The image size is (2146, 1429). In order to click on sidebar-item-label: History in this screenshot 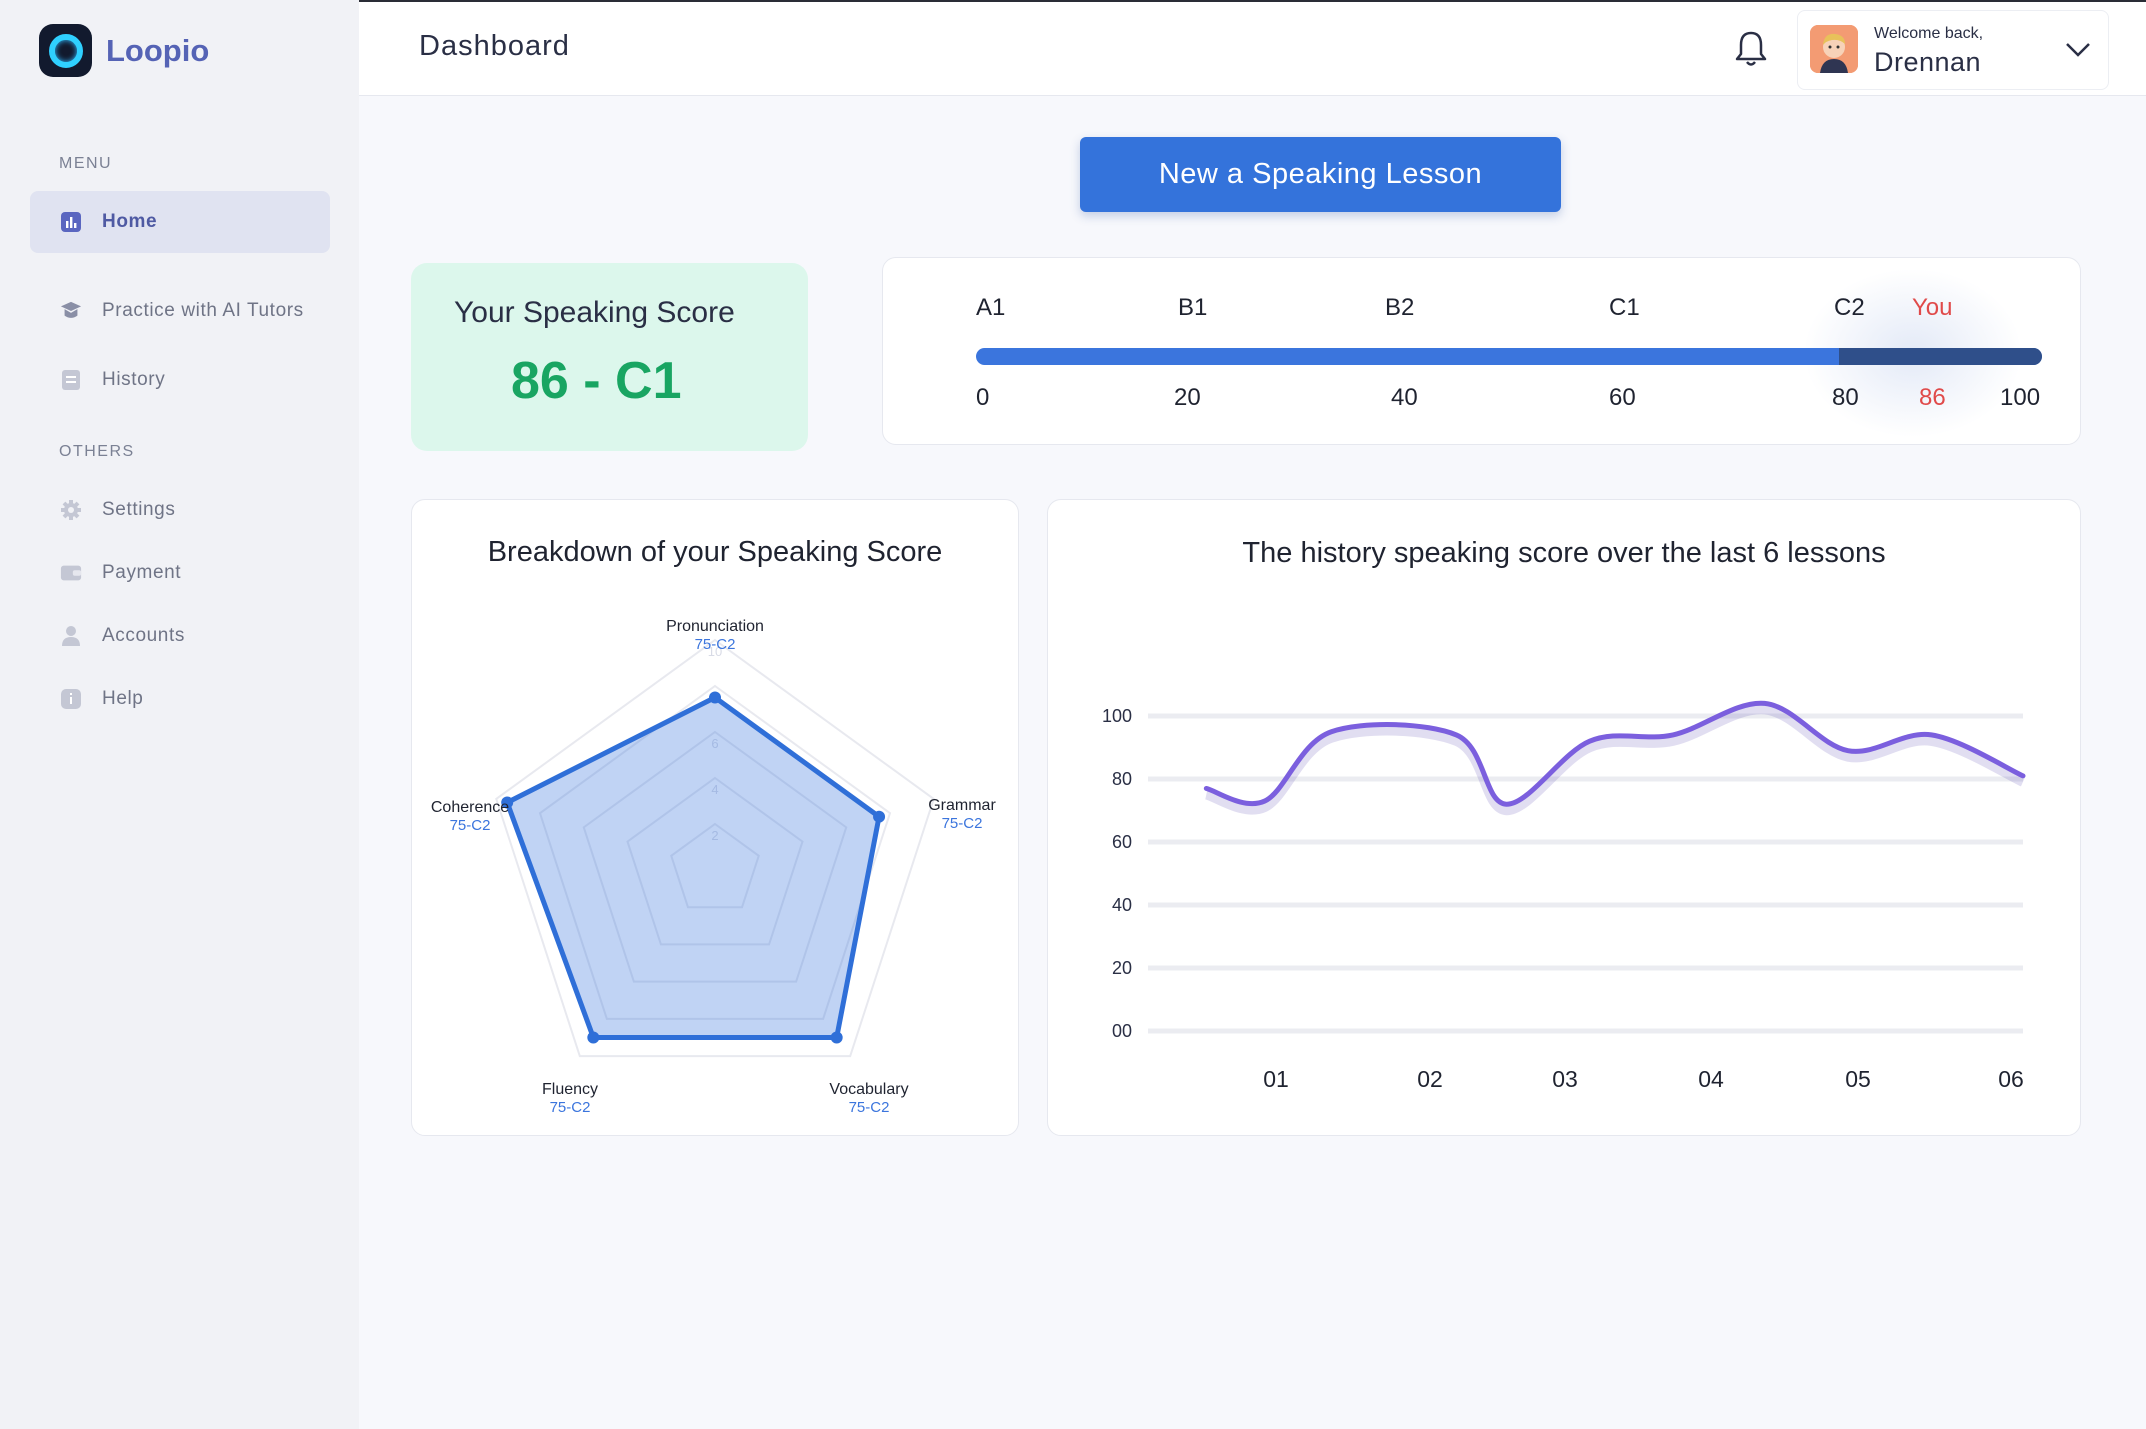, I will do `click(134, 379)`.